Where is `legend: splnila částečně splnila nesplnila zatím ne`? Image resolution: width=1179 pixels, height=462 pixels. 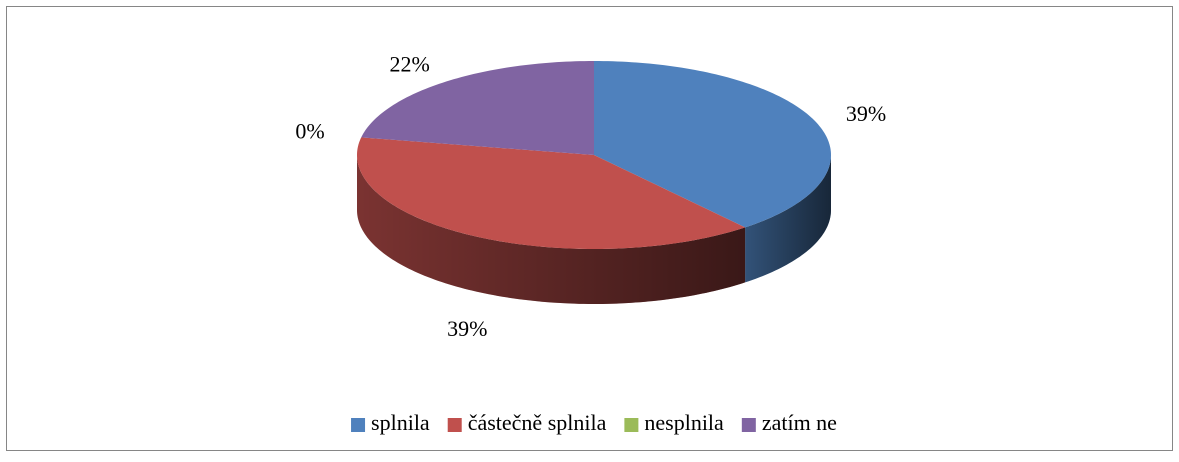
legend: splnila částečně splnila nesplnila zatím ne is located at coordinates (594, 422).